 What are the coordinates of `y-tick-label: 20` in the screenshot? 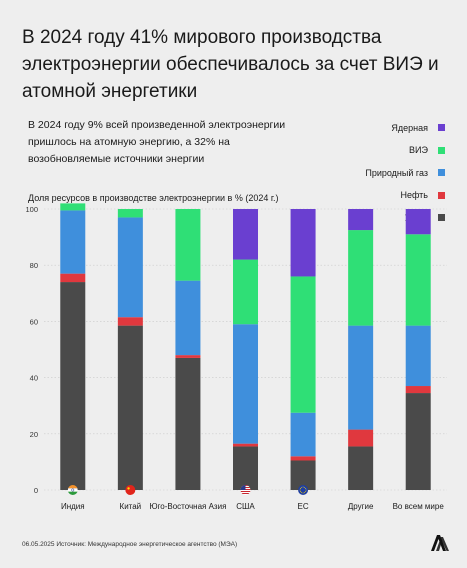 It's located at (34, 434).